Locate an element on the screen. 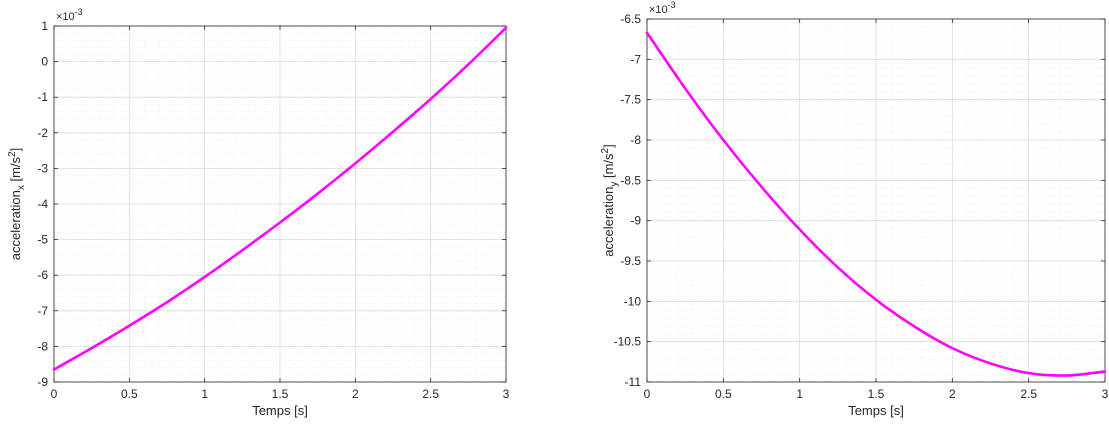  y-tick-label: -10 is located at coordinates (633, 301).